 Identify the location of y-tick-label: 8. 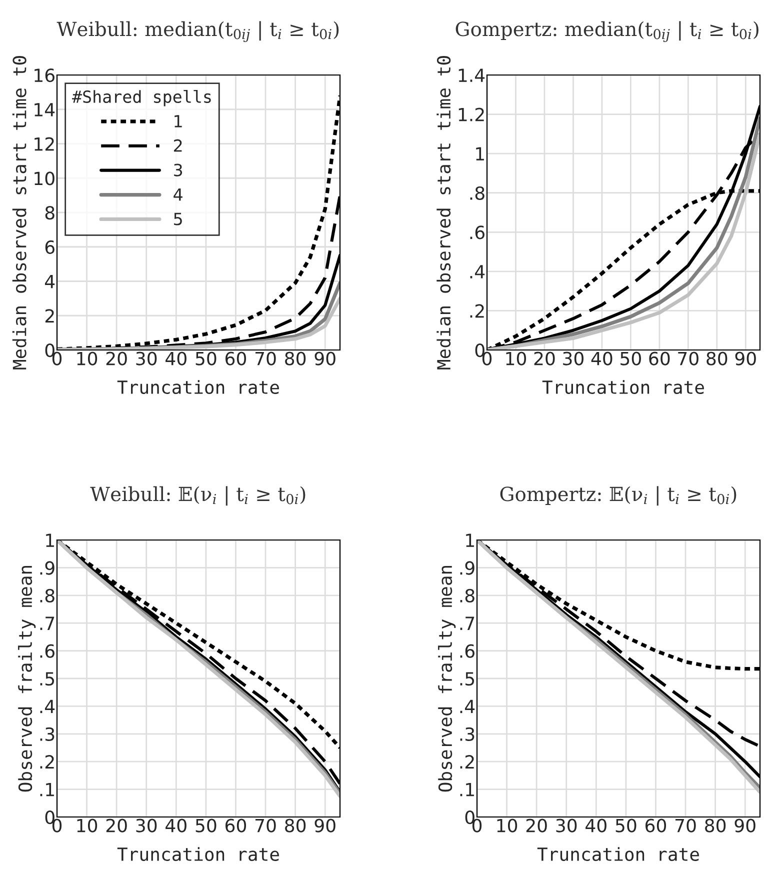
(49, 213).